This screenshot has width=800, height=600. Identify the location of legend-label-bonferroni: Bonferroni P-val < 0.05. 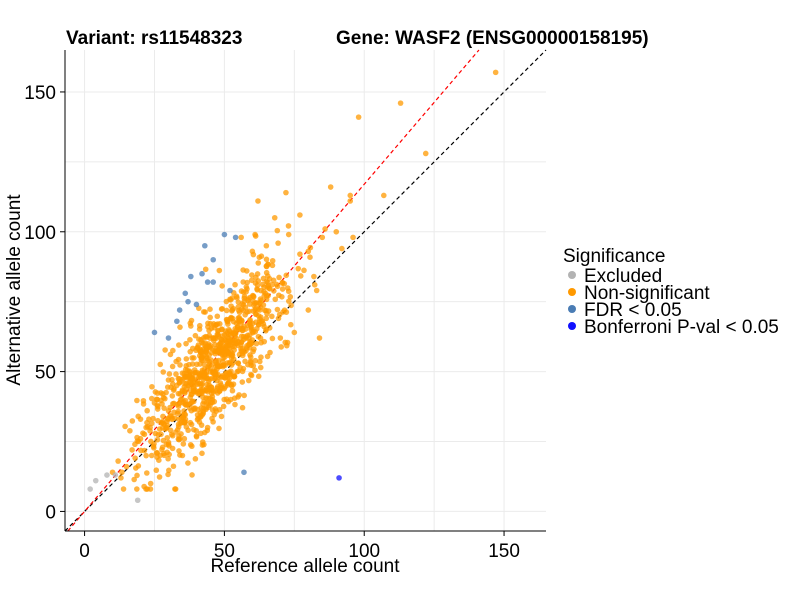
(681, 327).